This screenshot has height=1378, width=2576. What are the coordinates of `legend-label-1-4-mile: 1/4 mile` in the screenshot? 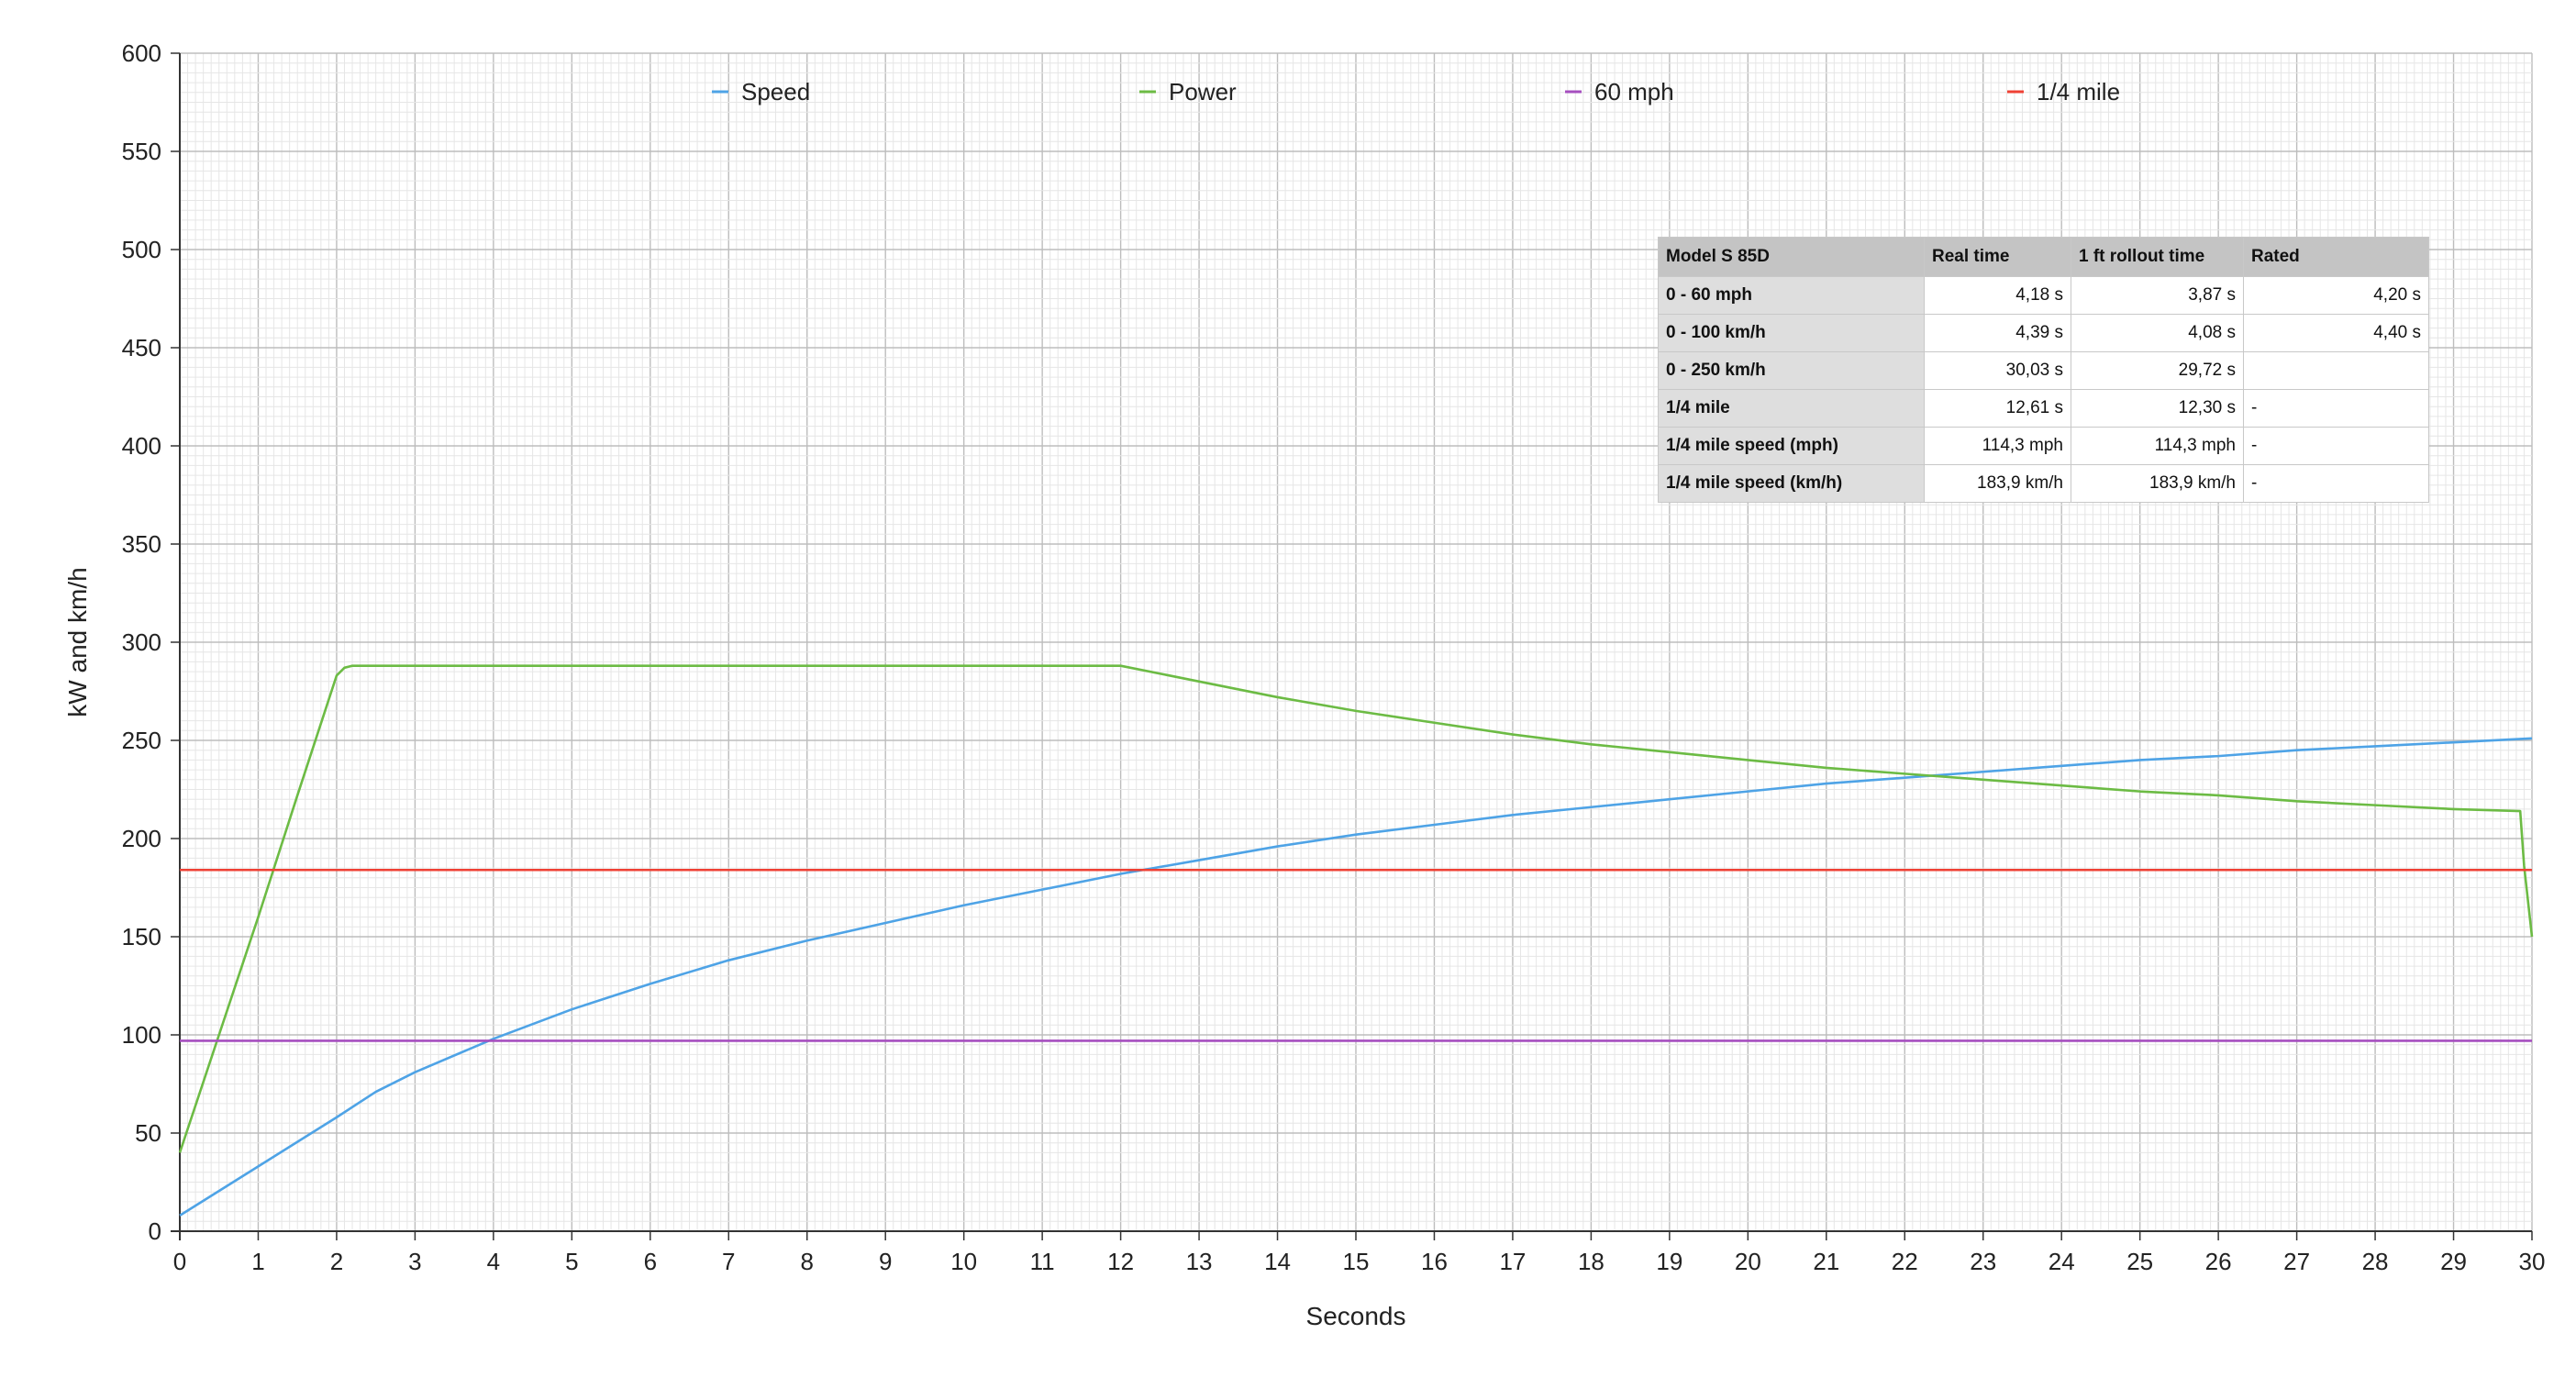 It's located at (2078, 92).